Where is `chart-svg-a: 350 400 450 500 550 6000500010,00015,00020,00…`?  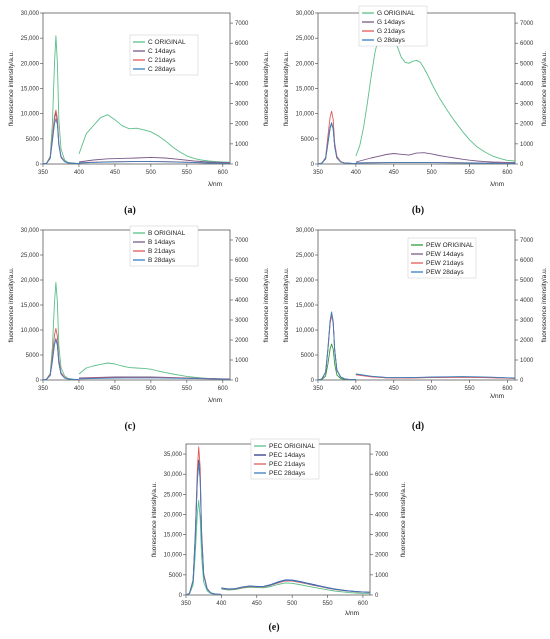 chart-svg-a: 350 400 450 500 550 6000500010,00015,00020,00… is located at coordinates (139, 99).